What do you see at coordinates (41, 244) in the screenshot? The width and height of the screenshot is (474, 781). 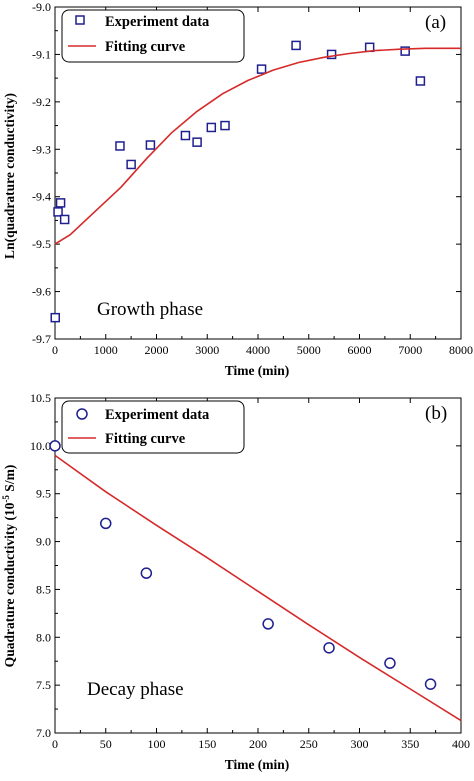 I see `y-tick-label: -9.5` at bounding box center [41, 244].